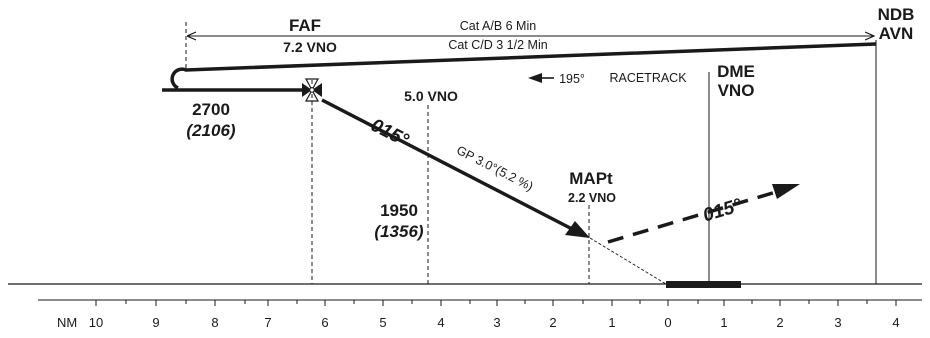 This screenshot has width=930, height=338. What do you see at coordinates (723, 211) in the screenshot?
I see `missed-course-label: 015°` at bounding box center [723, 211].